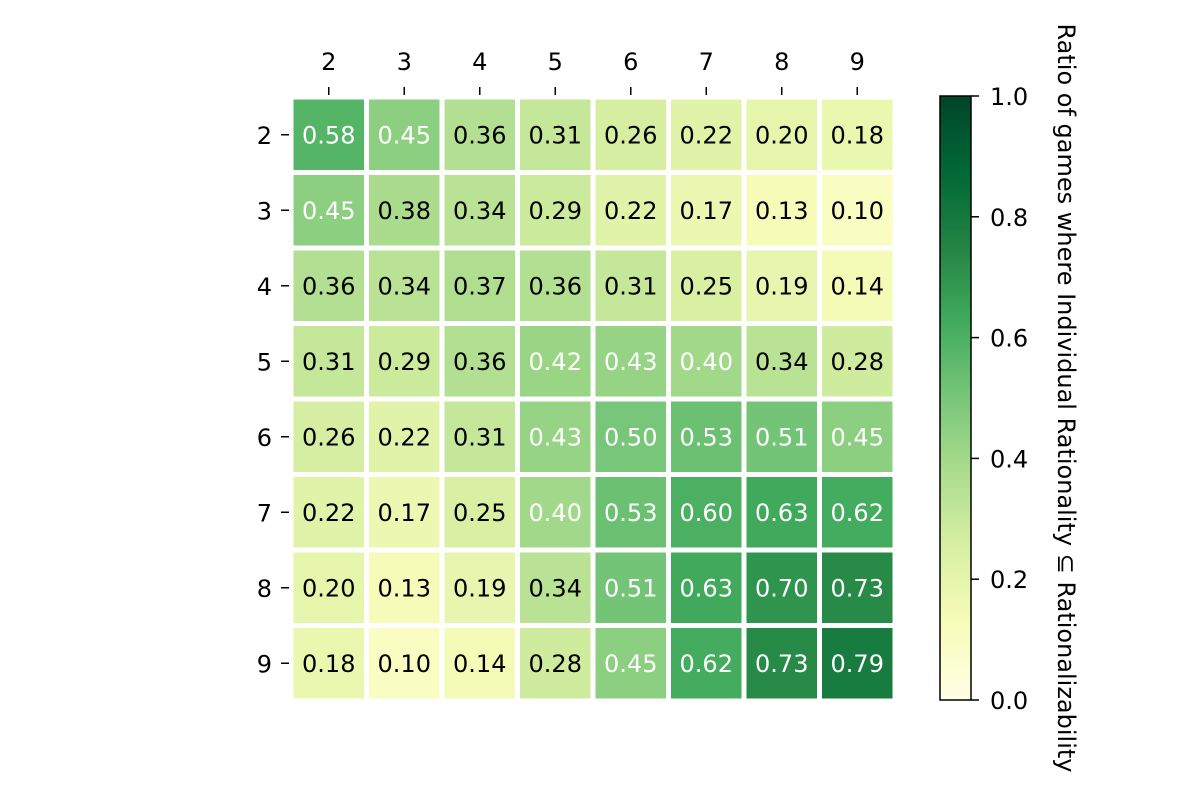 The image size is (1200, 800). I want to click on cell-value-label: 0.79, so click(857, 664).